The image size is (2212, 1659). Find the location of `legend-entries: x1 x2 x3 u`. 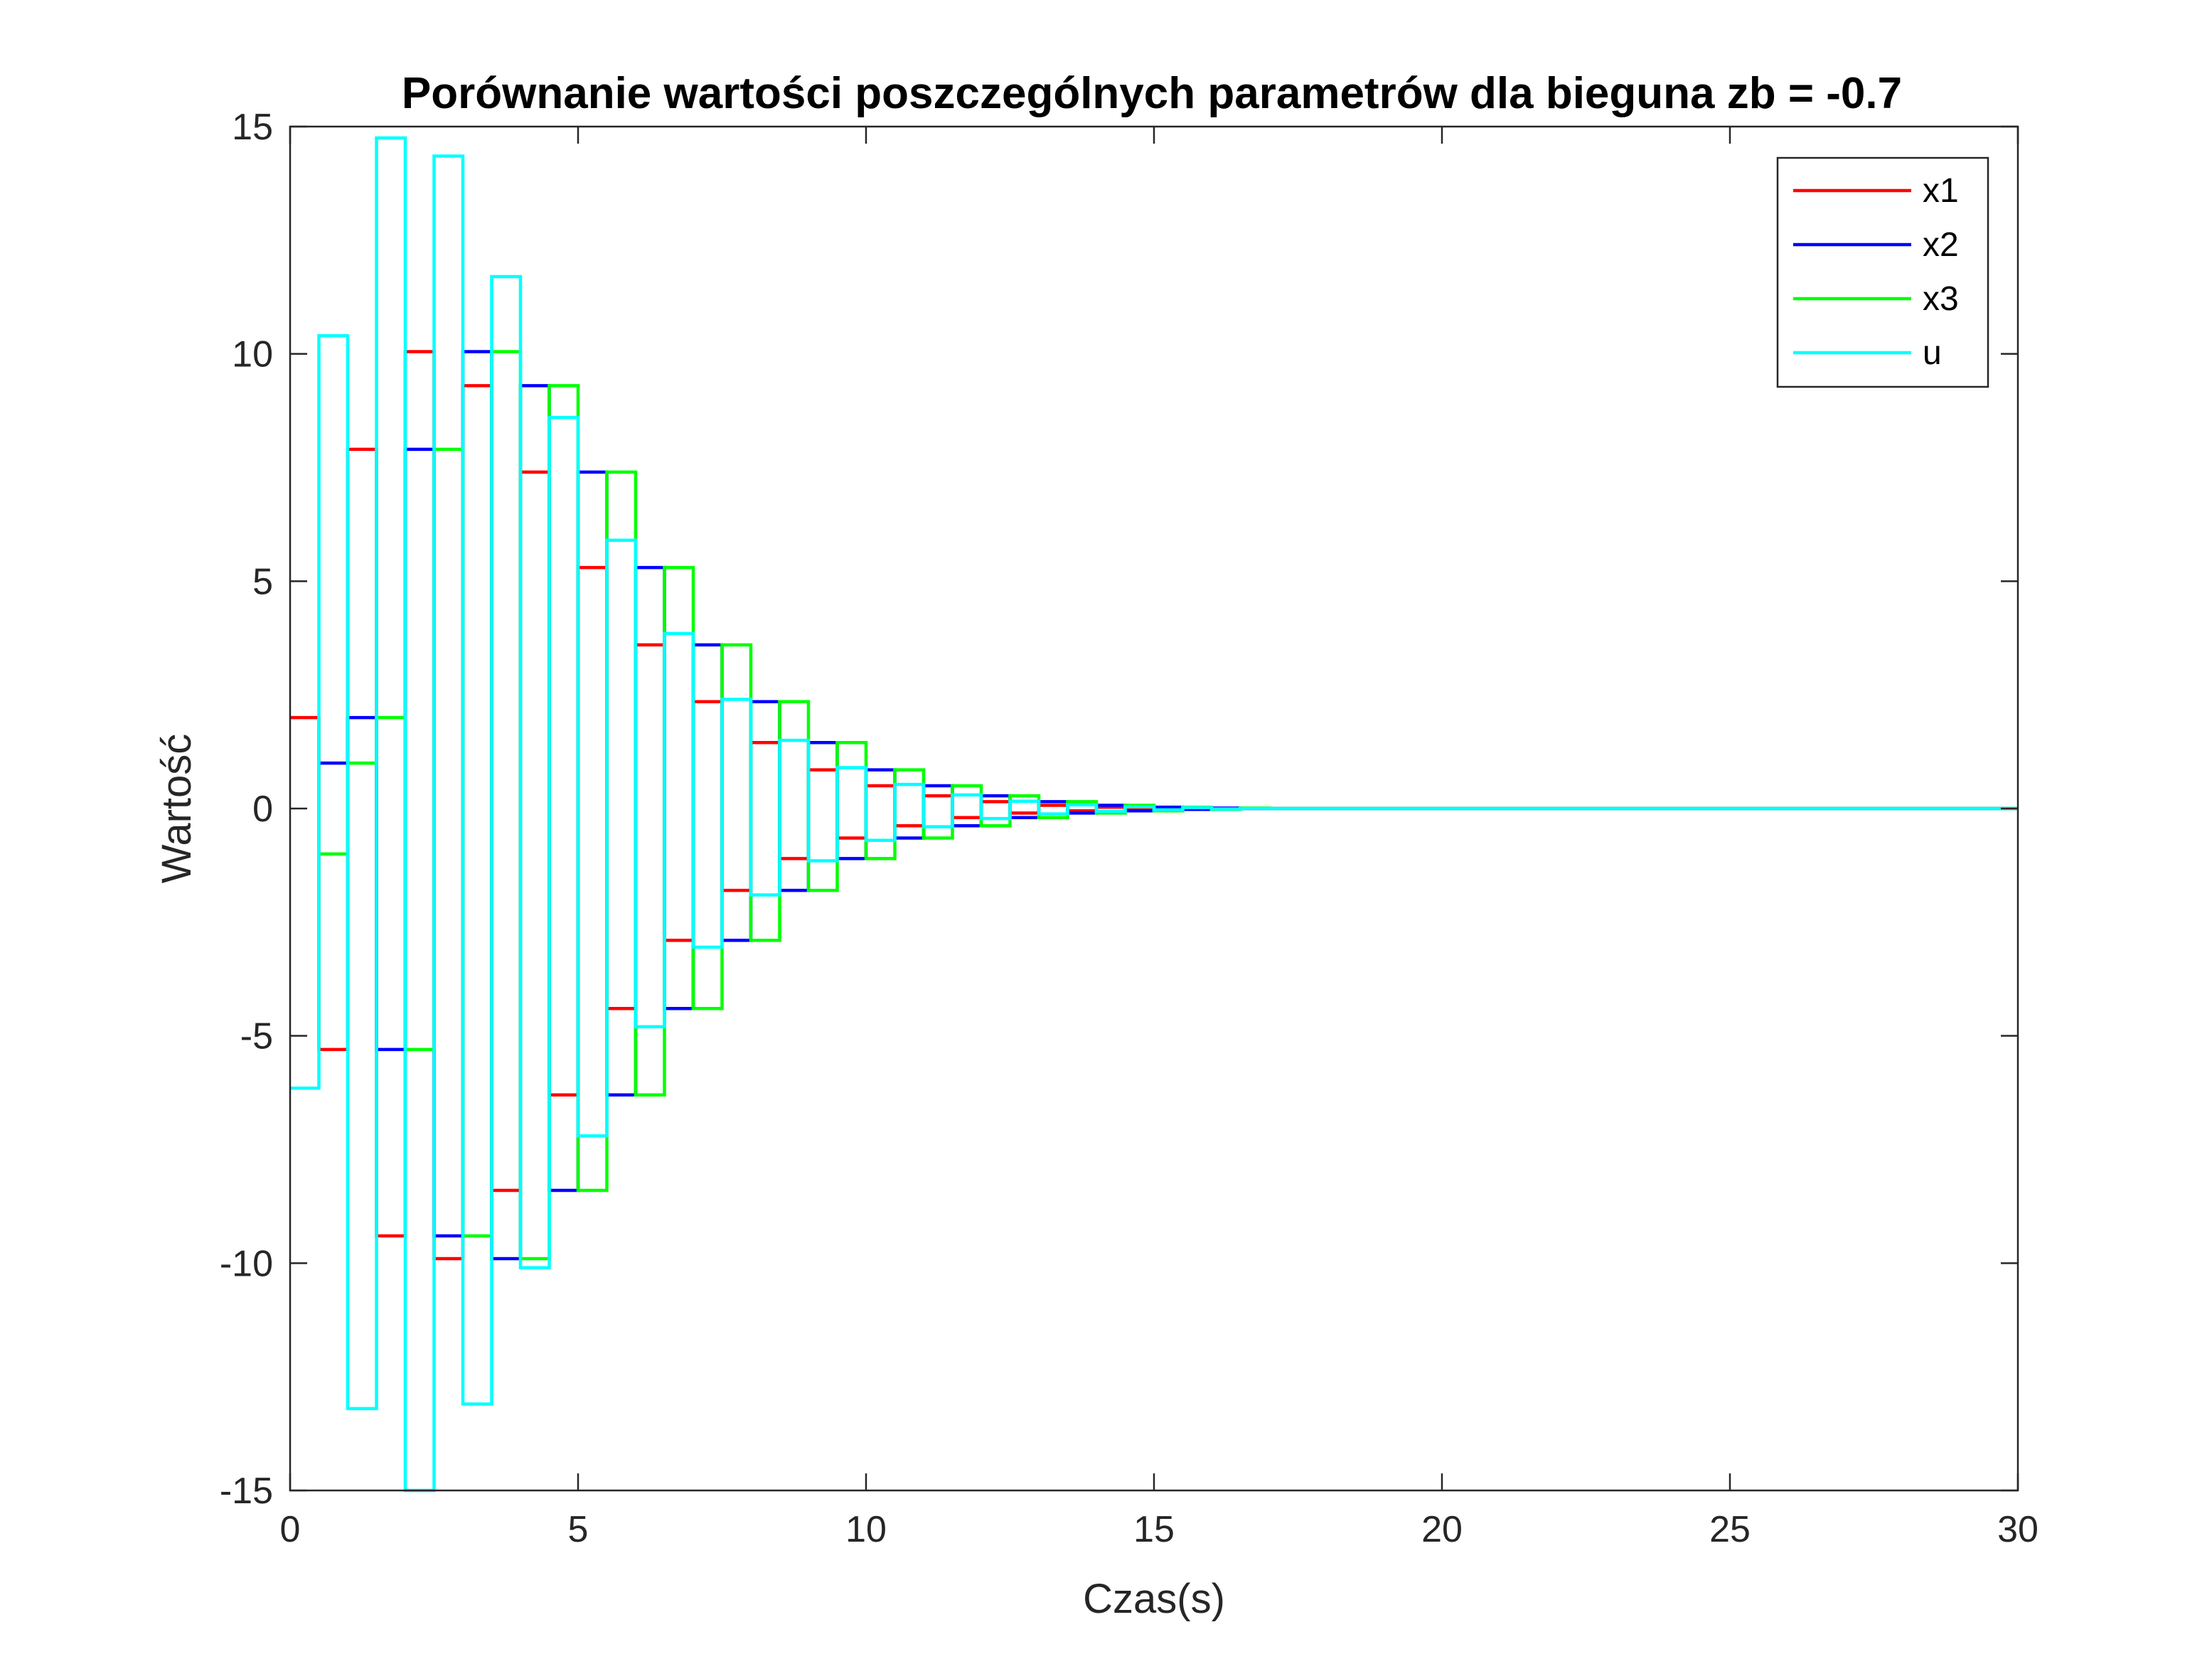

legend-entries: x1 x2 x3 u is located at coordinates (1876, 272).